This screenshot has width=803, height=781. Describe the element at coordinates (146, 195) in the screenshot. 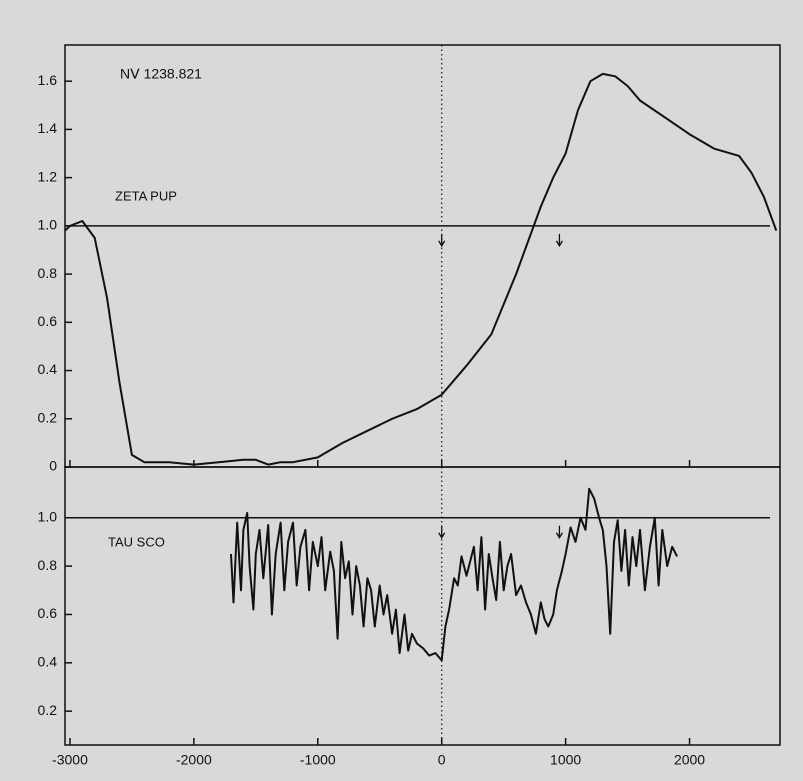

I see `series-label: ZETA PUP` at that location.